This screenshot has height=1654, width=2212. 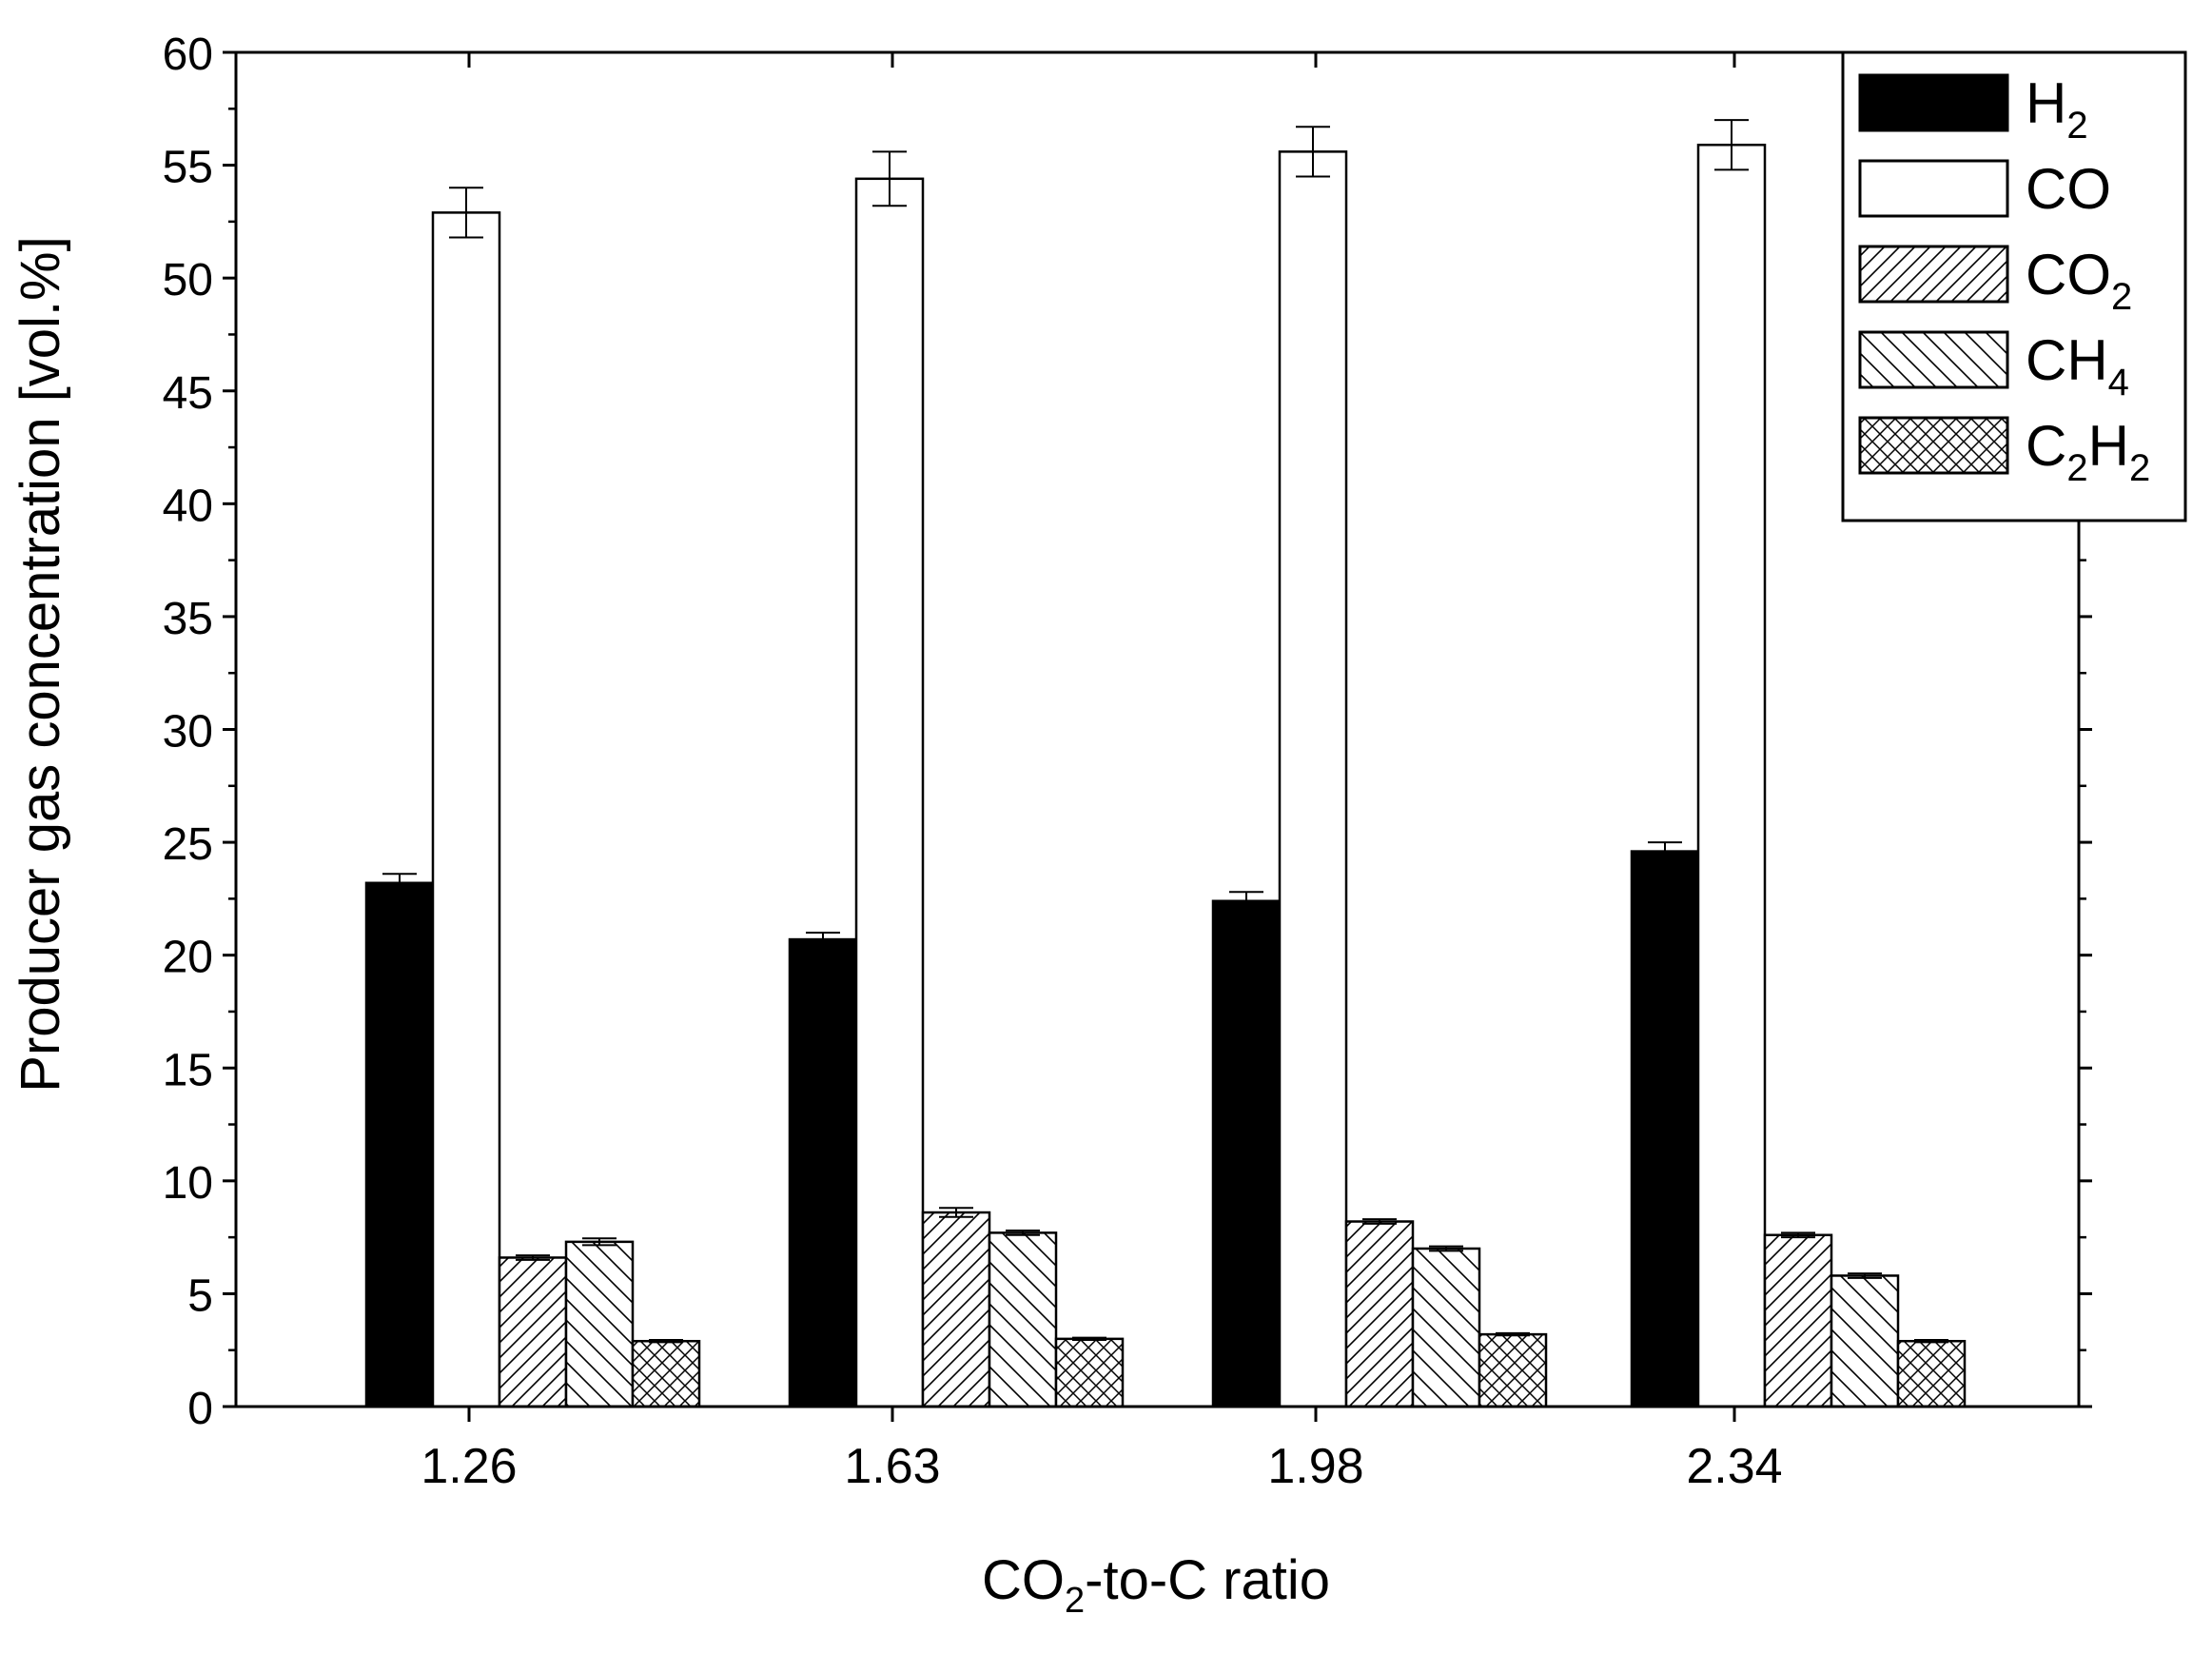 What do you see at coordinates (1315, 1466) in the screenshot?
I see `x-tick-label: 1.98` at bounding box center [1315, 1466].